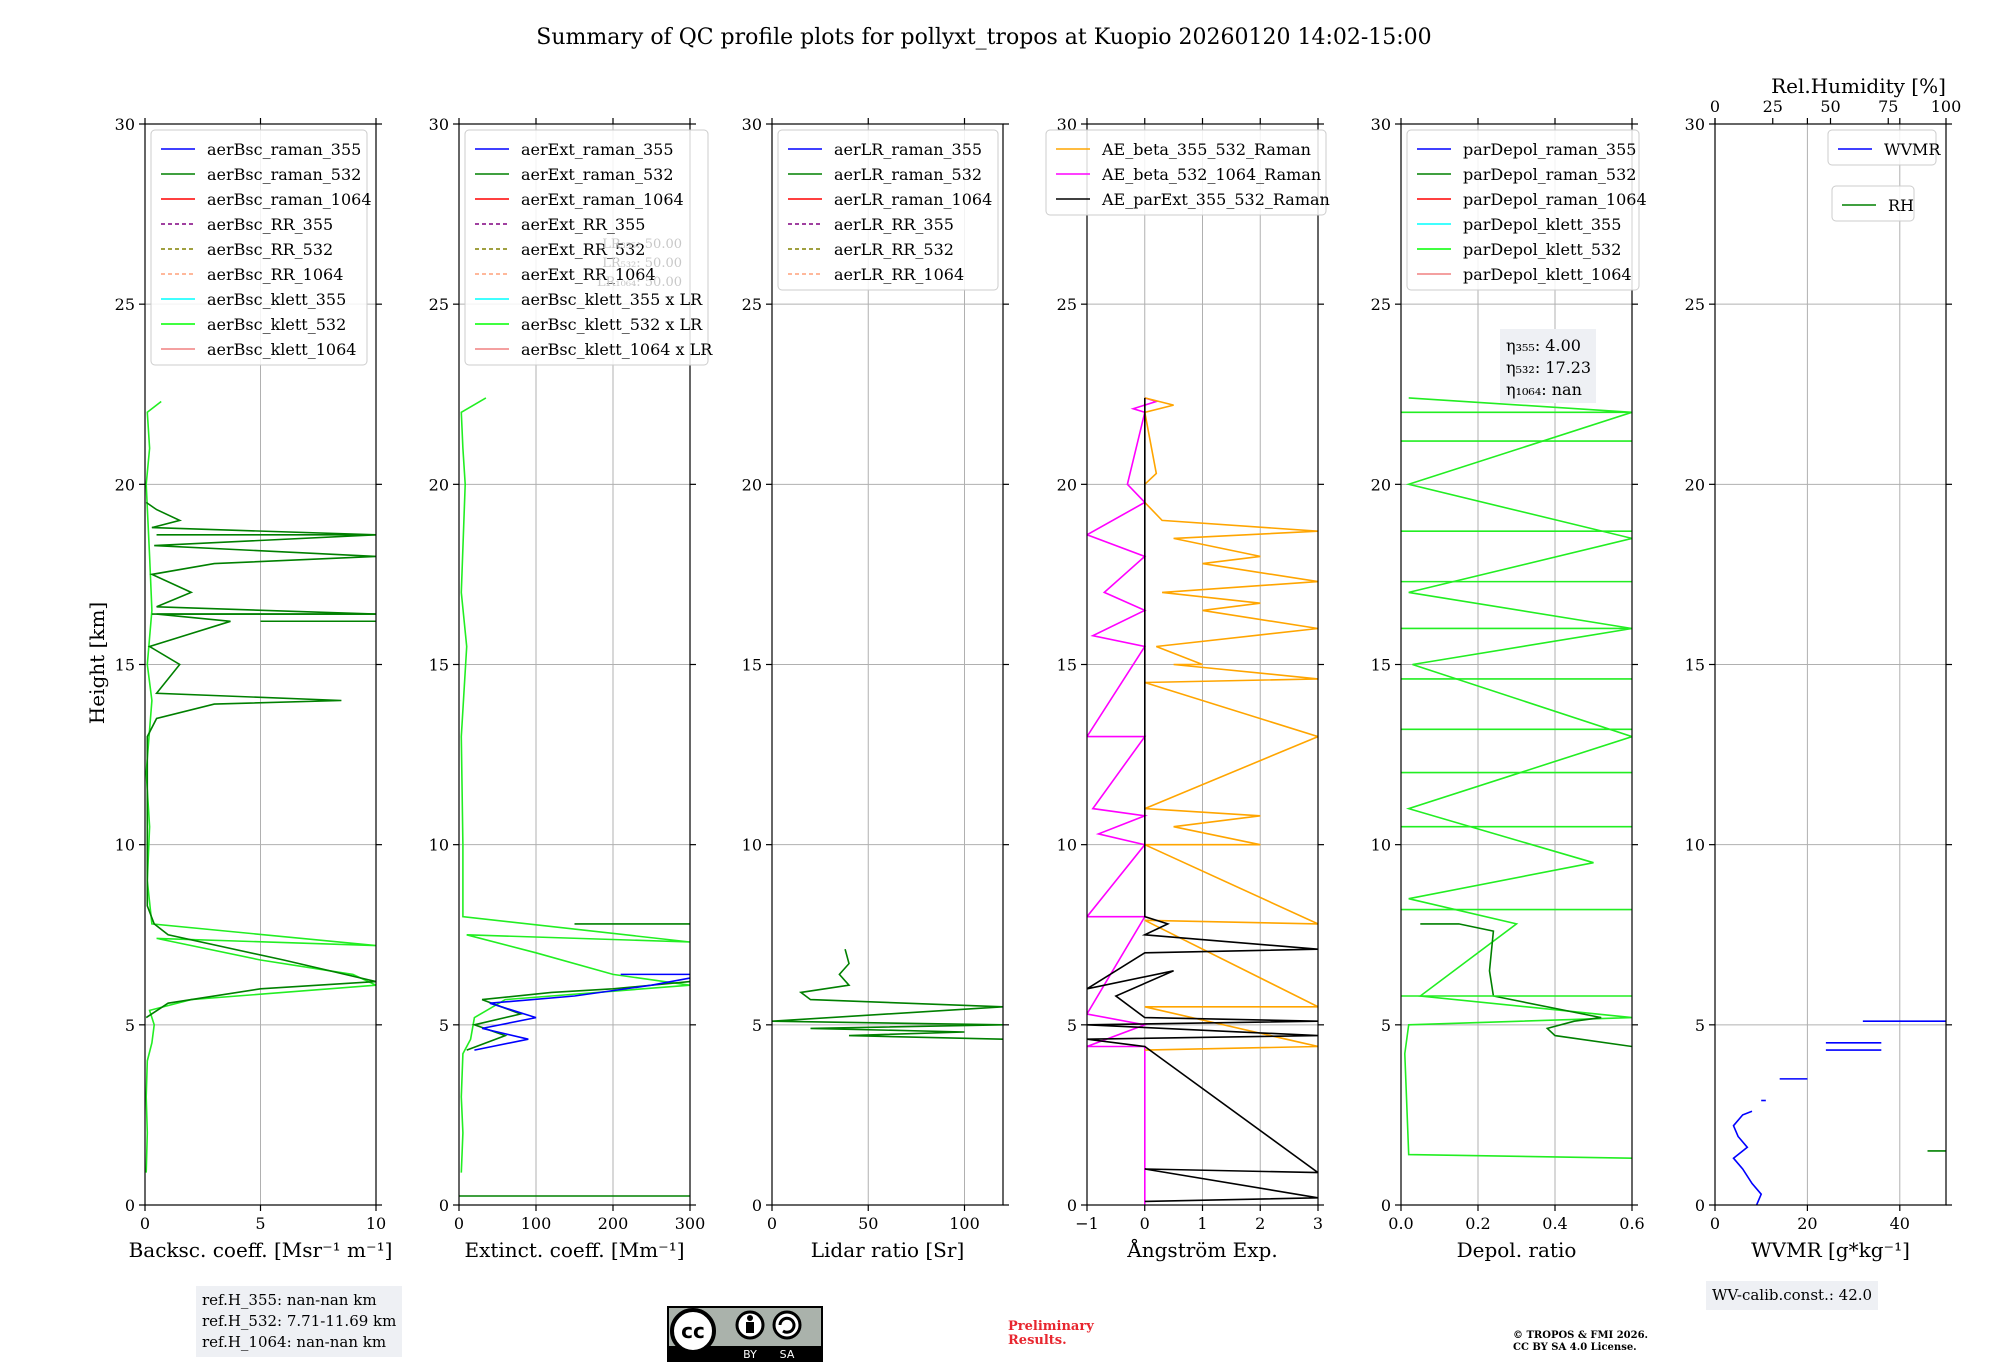 The height and width of the screenshot is (1362, 2000). What do you see at coordinates (1201, 1249) in the screenshot?
I see `x-axis-label: Ångström Exp.` at bounding box center [1201, 1249].